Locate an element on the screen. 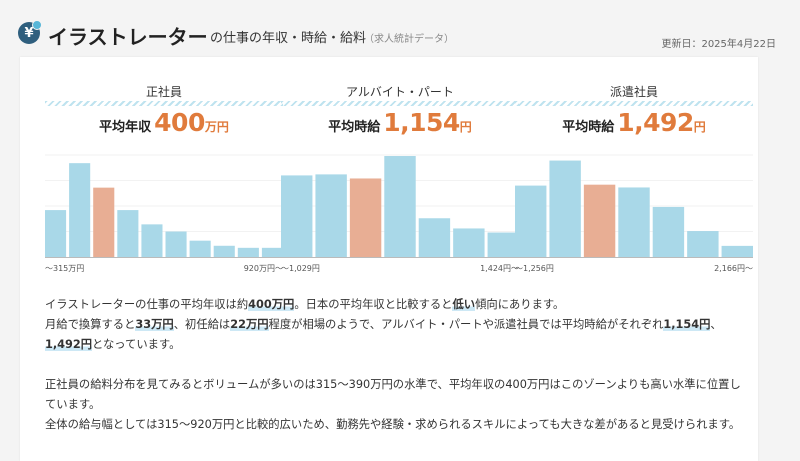 The height and width of the screenshot is (461, 800). page-subtitle: の仕事の年収・時給・給料 is located at coordinates (288, 38).